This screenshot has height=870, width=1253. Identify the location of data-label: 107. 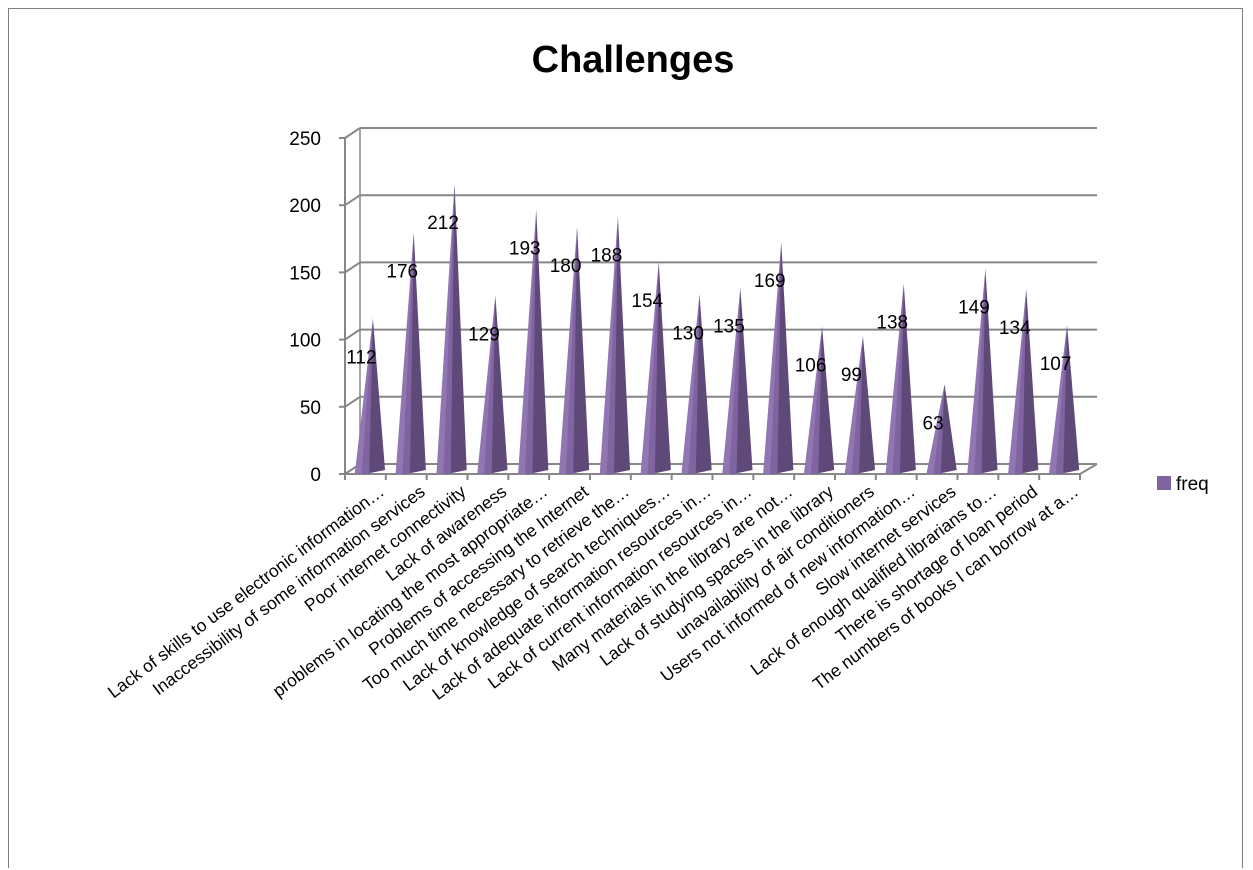
(1056, 364).